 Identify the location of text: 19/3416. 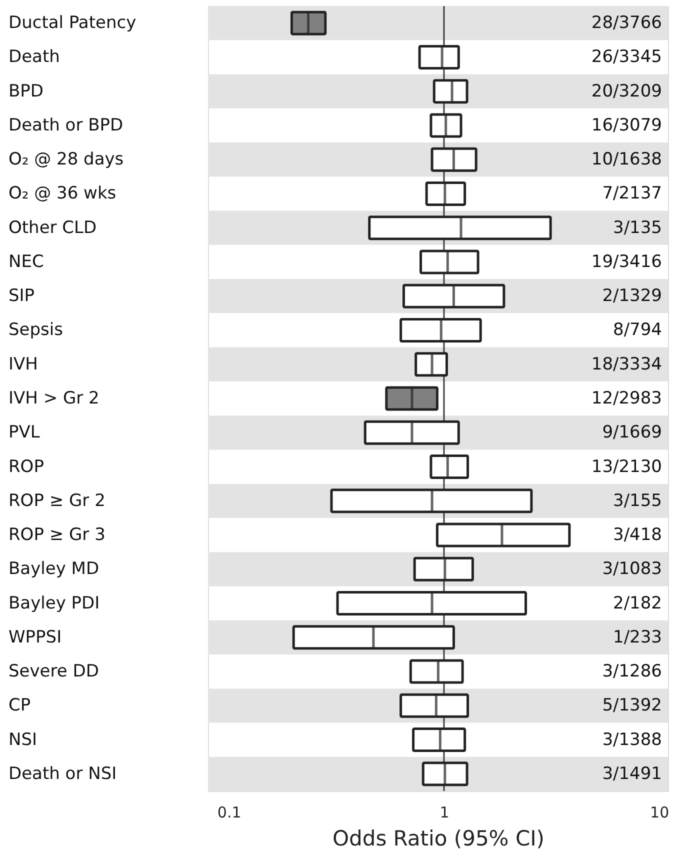
(626, 262).